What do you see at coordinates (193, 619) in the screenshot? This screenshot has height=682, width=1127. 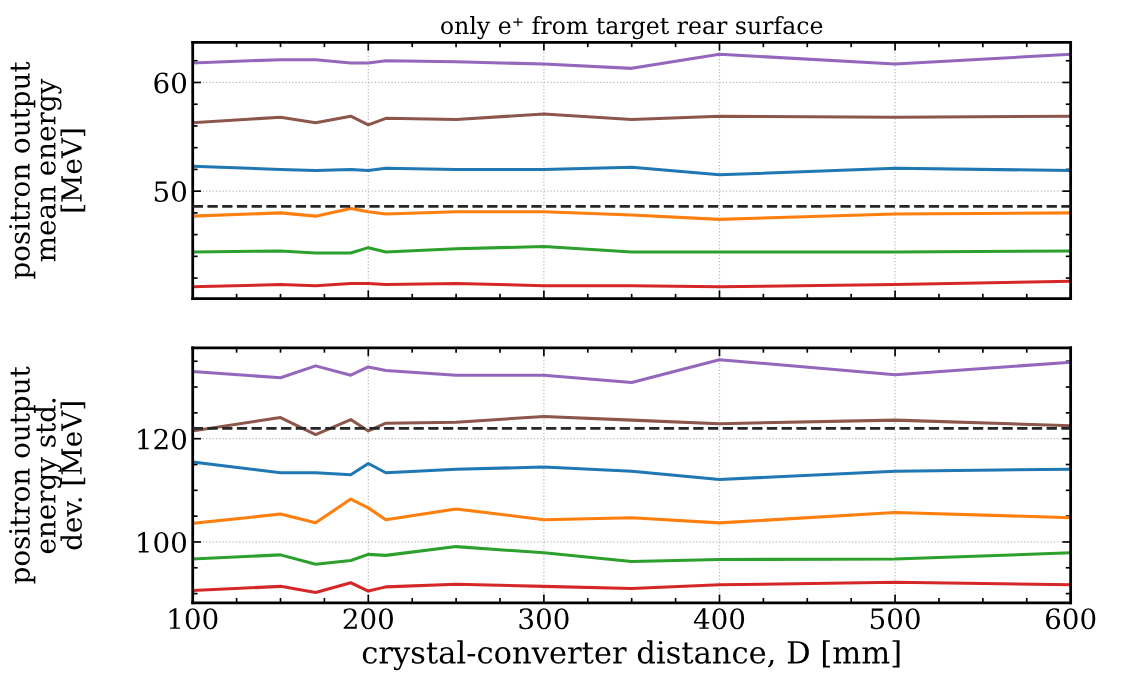 I see `x-tick-label: 100` at bounding box center [193, 619].